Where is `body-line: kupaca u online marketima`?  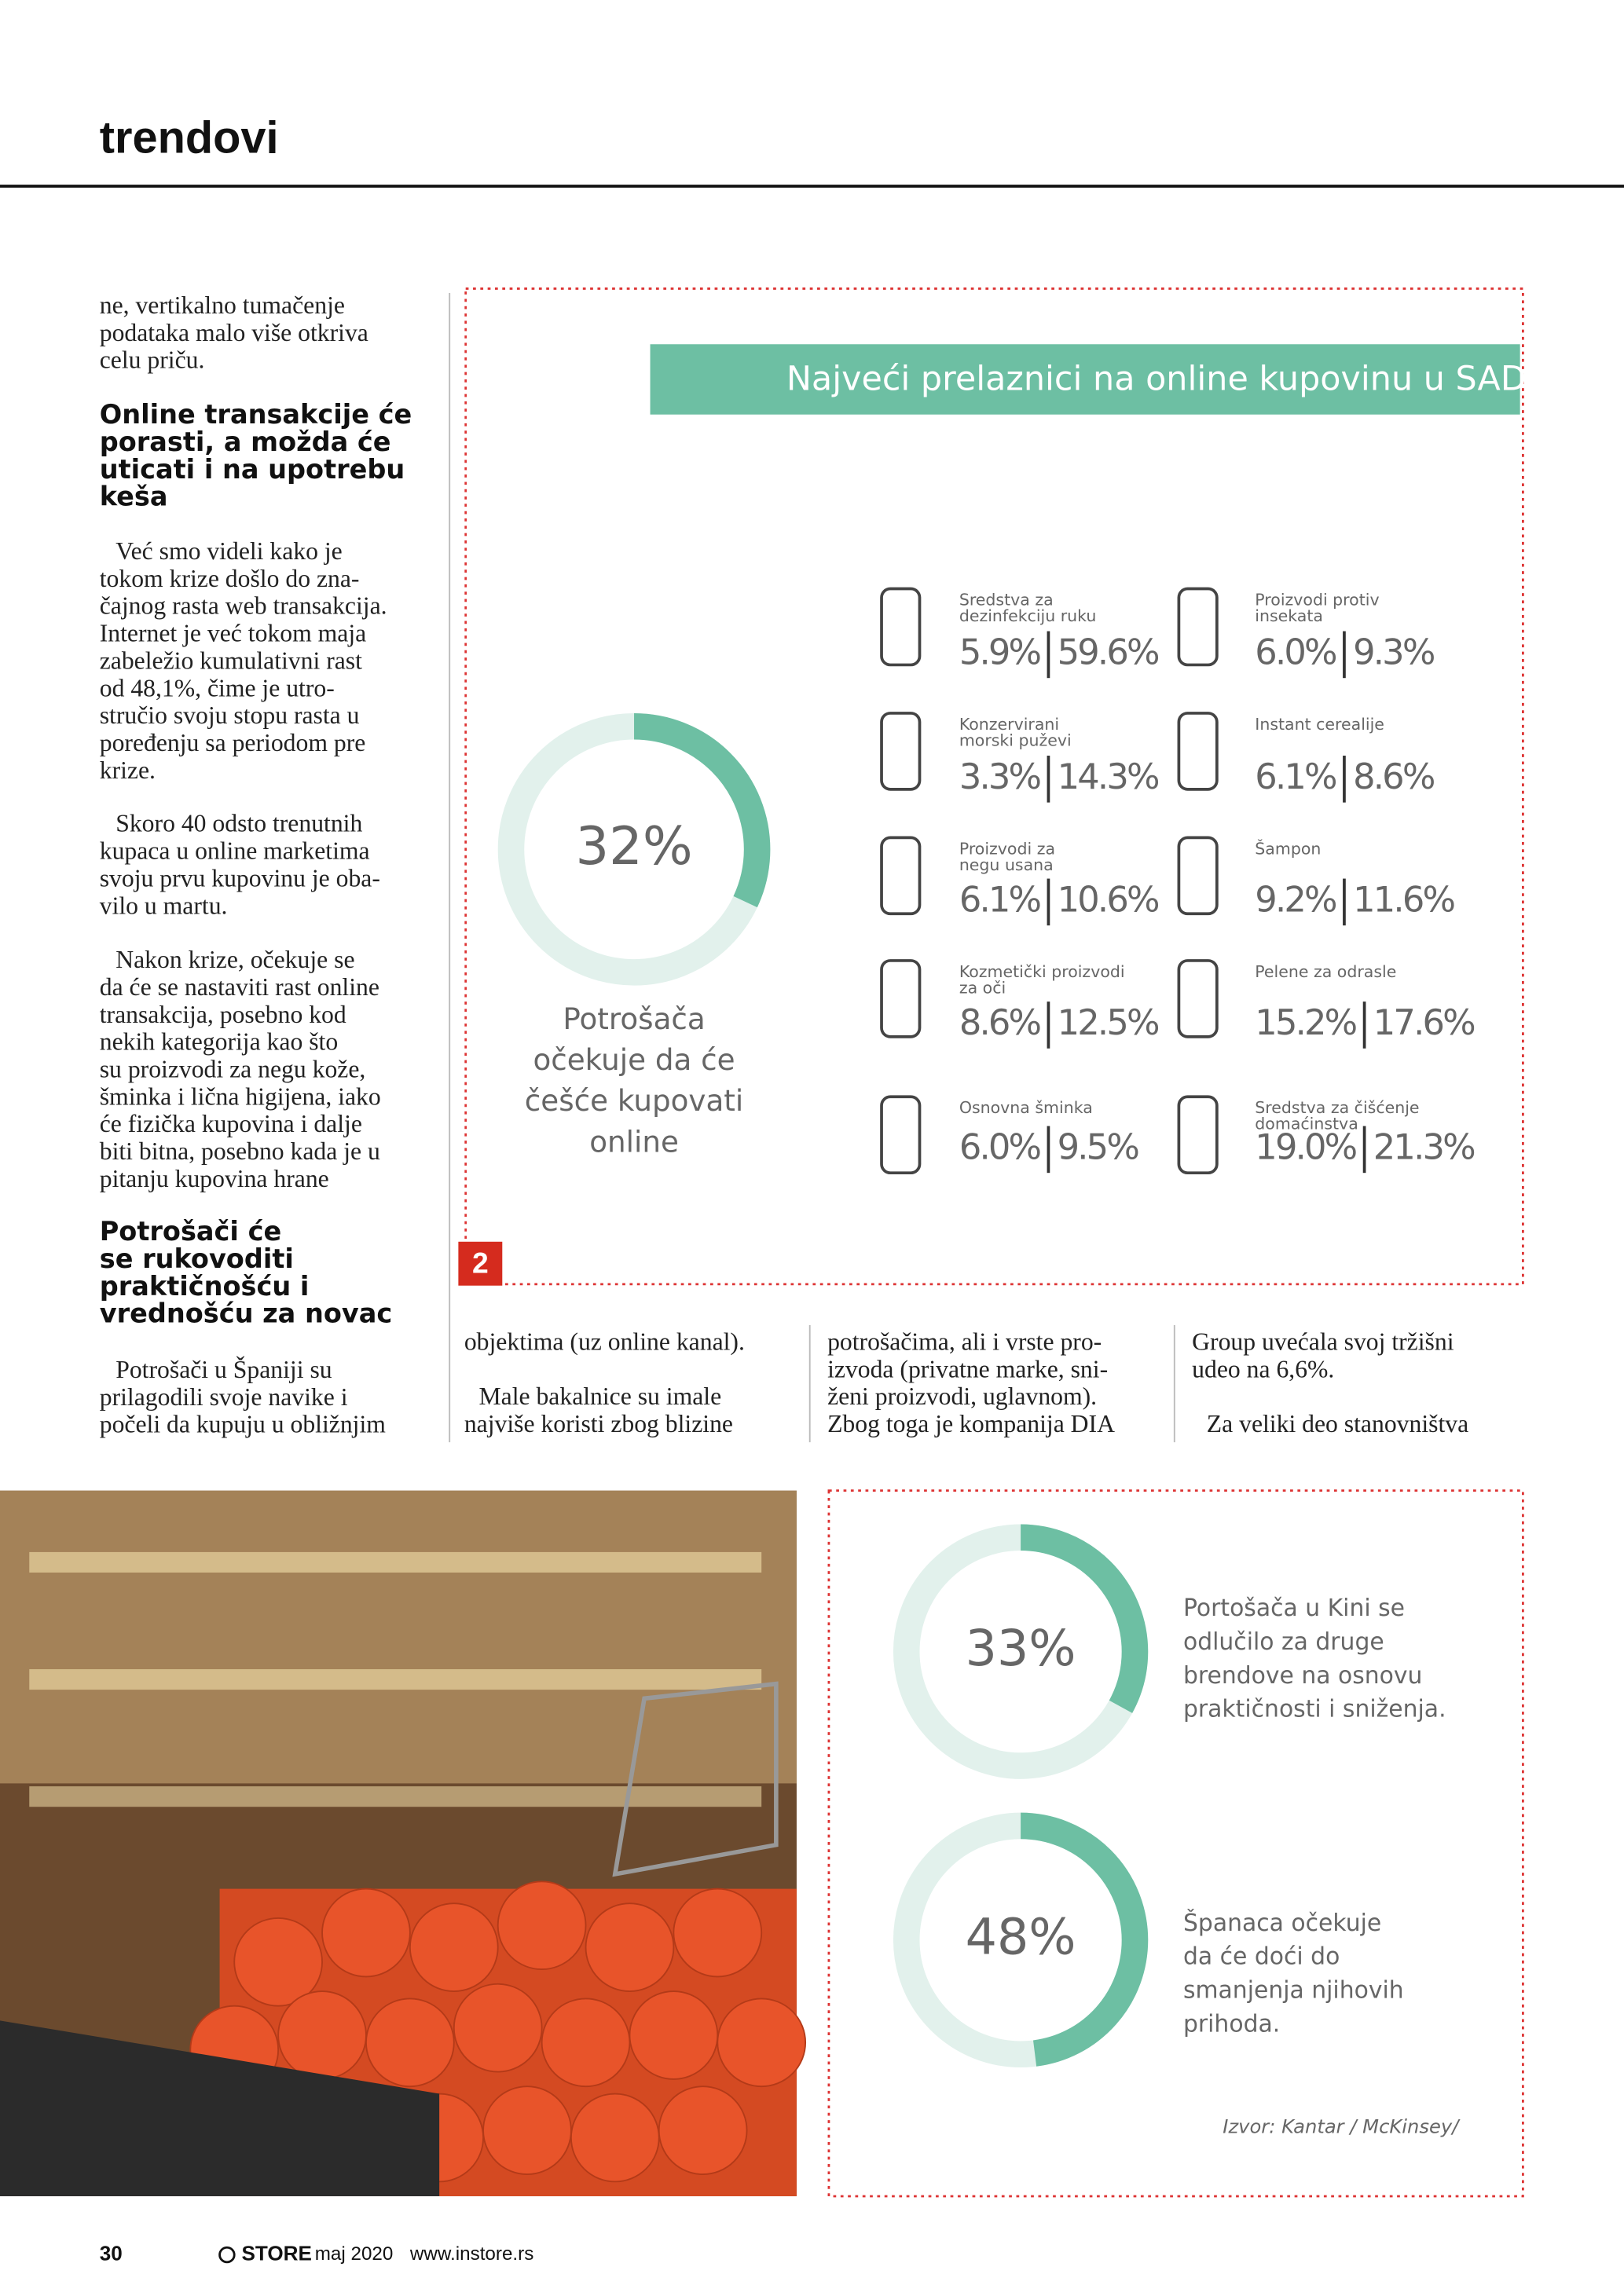
body-line: kupaca u online marketima is located at coordinates (235, 851).